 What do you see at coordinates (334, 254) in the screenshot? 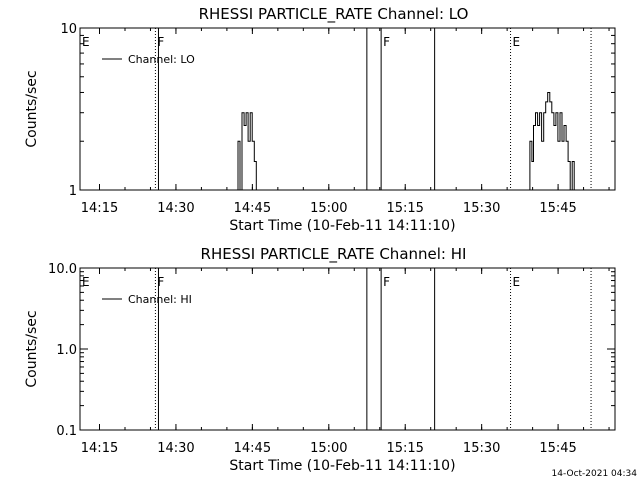
I see `chart-title: RHESSI PARTICLE_RATE Channel: HI` at bounding box center [334, 254].